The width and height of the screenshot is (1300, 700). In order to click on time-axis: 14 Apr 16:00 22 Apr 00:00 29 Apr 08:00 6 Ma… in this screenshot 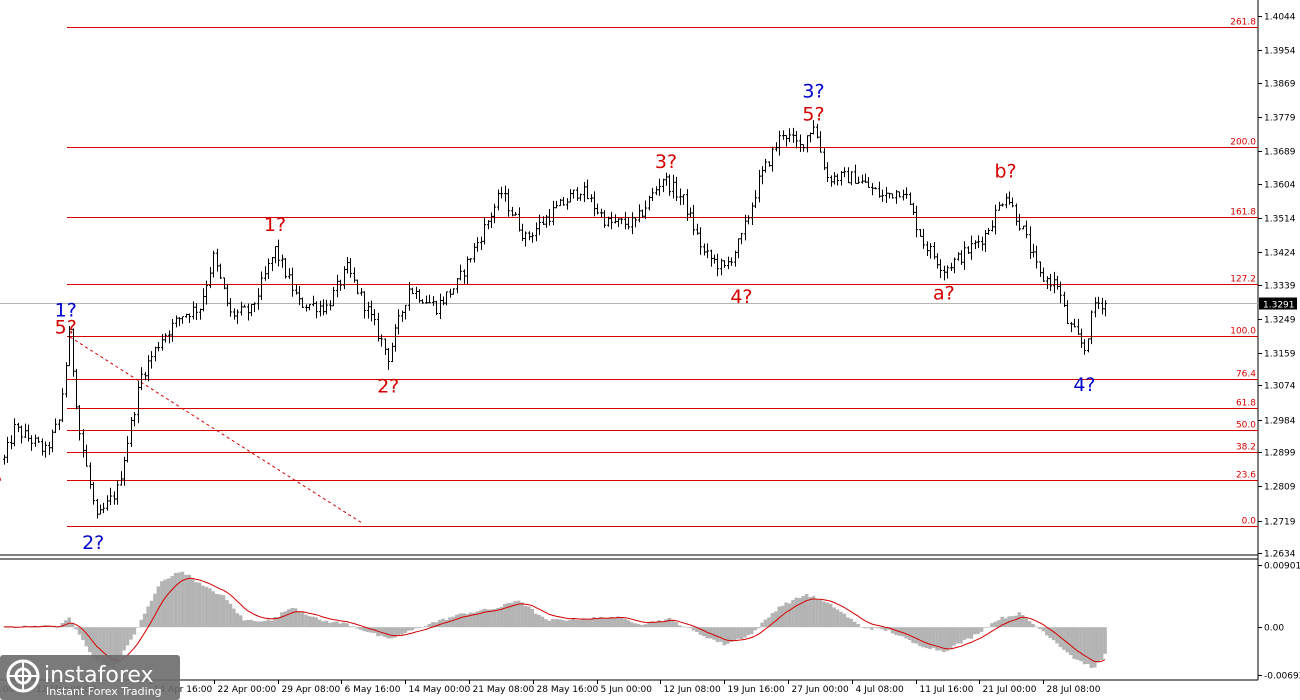, I will do `click(550, 687)`.